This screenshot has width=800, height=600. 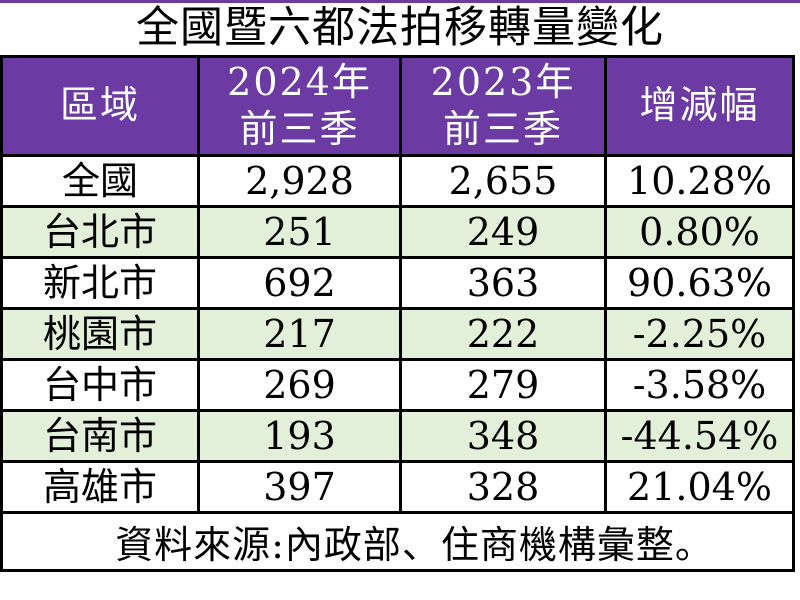 What do you see at coordinates (299, 385) in the screenshot?
I see `value-2024-cell: 269` at bounding box center [299, 385].